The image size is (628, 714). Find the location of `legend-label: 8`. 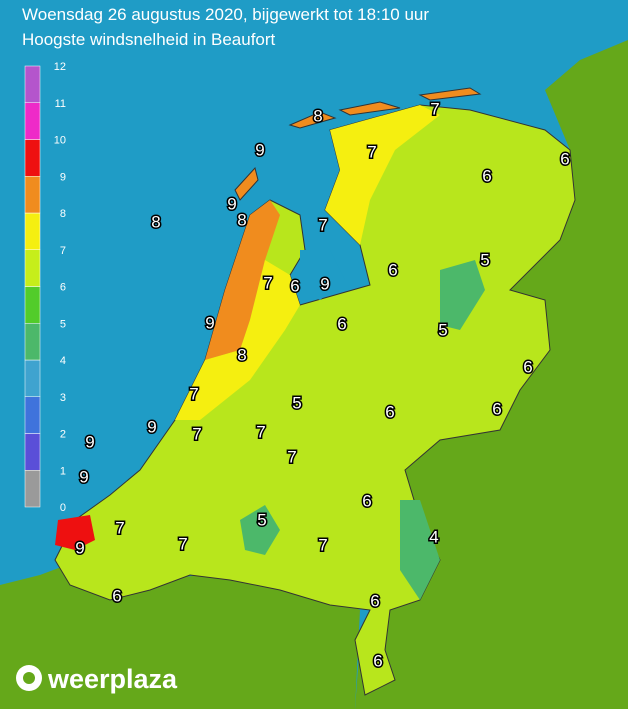

legend-label: 8 is located at coordinates (63, 214).